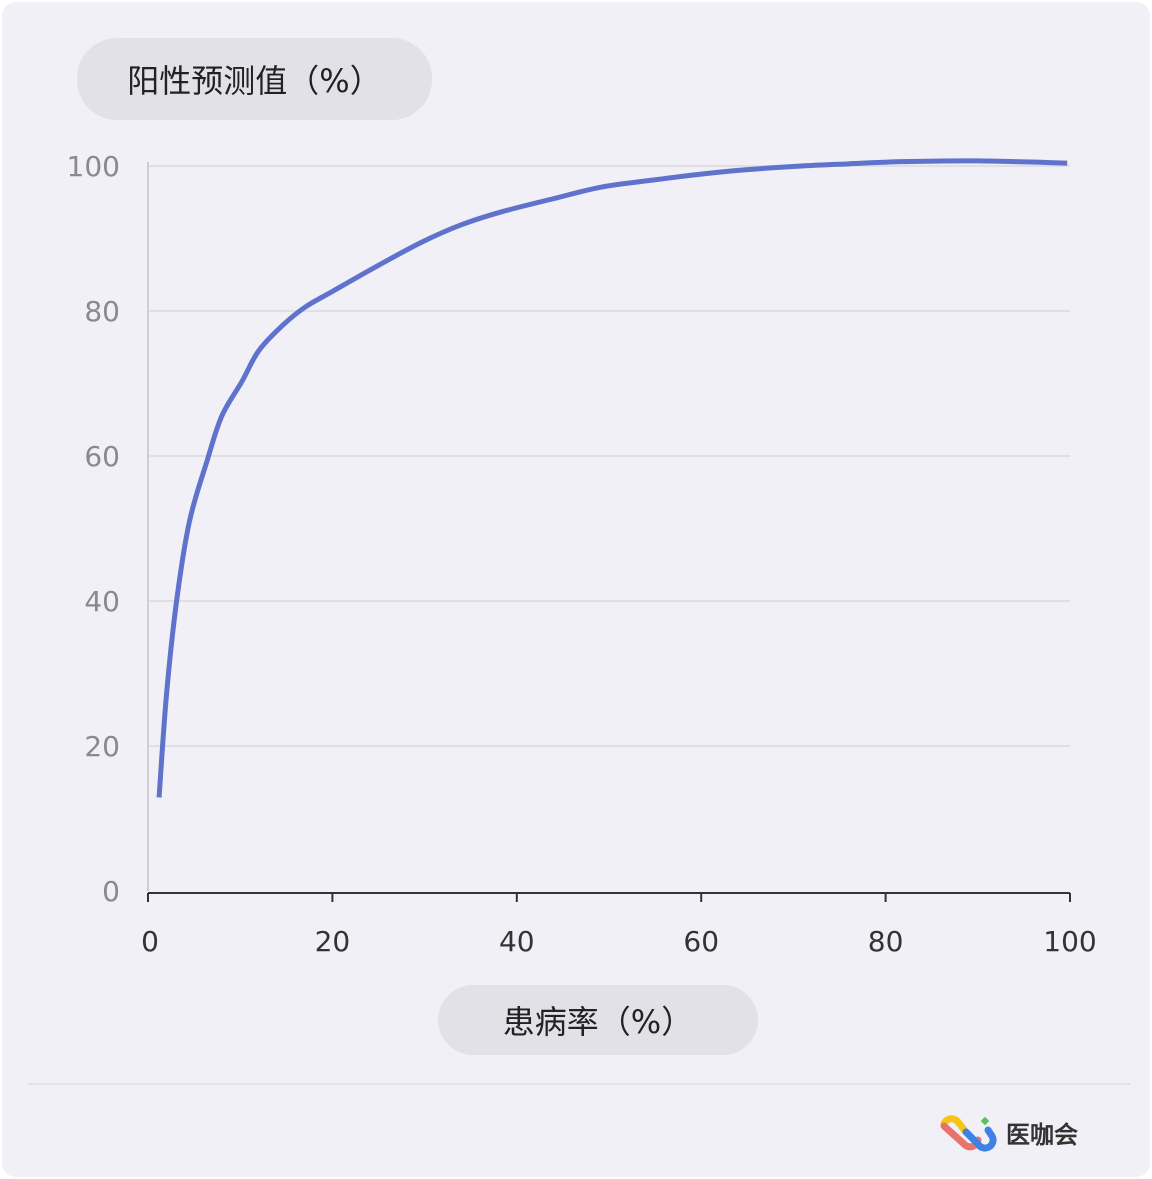 The width and height of the screenshot is (1152, 1179). I want to click on brand-name: 医咖会, so click(1042, 1134).